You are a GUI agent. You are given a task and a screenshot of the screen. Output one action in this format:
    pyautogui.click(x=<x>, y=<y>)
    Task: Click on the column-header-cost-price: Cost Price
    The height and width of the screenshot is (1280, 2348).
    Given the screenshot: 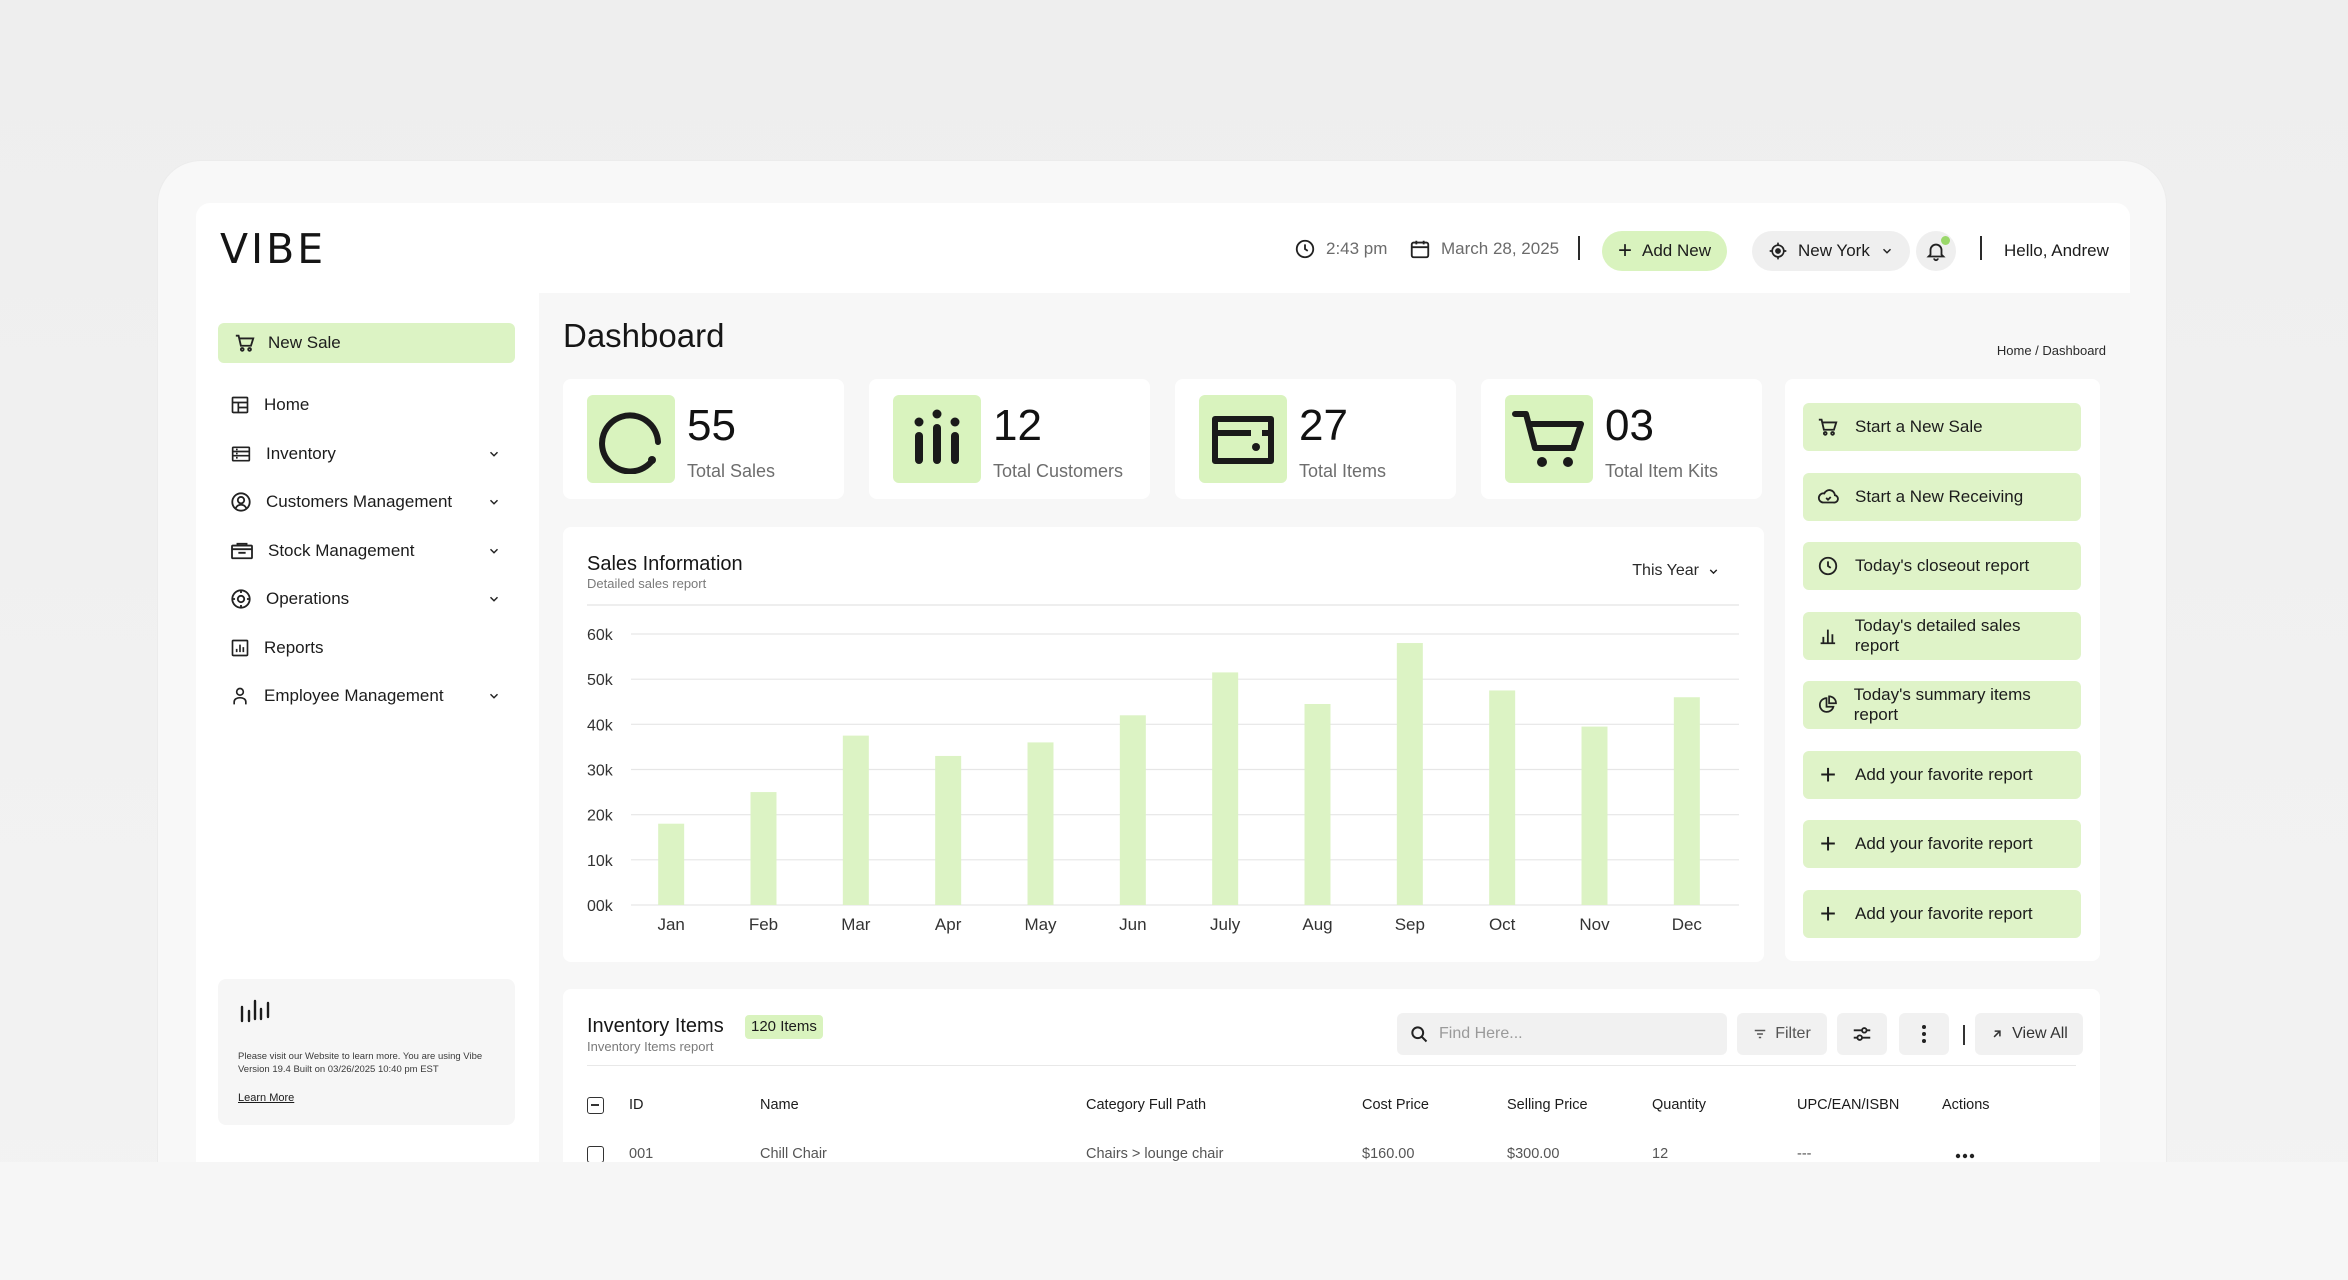 What is the action you would take?
    pyautogui.click(x=1395, y=1105)
    